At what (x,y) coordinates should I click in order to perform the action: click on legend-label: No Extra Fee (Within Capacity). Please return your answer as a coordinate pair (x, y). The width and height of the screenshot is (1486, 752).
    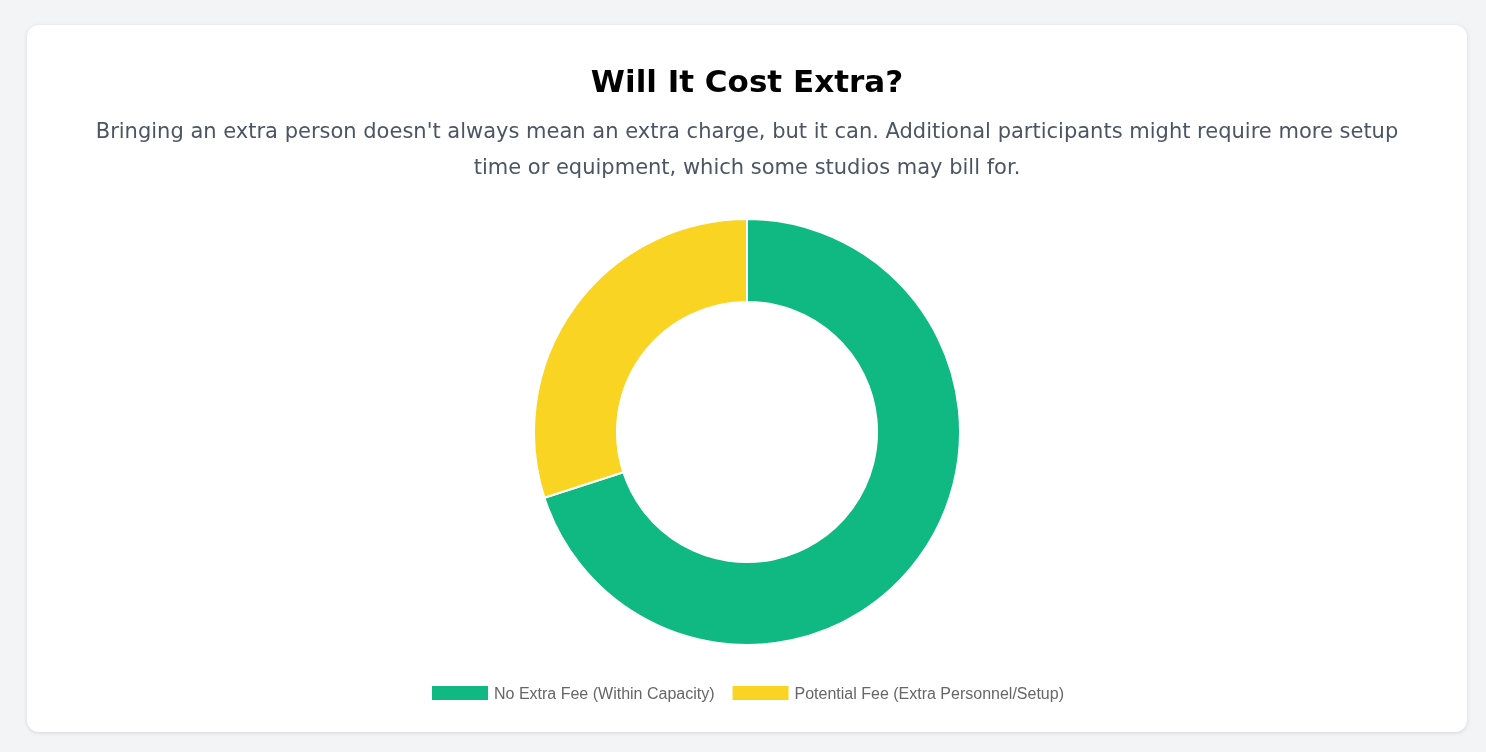
    Looking at the image, I should click on (604, 693).